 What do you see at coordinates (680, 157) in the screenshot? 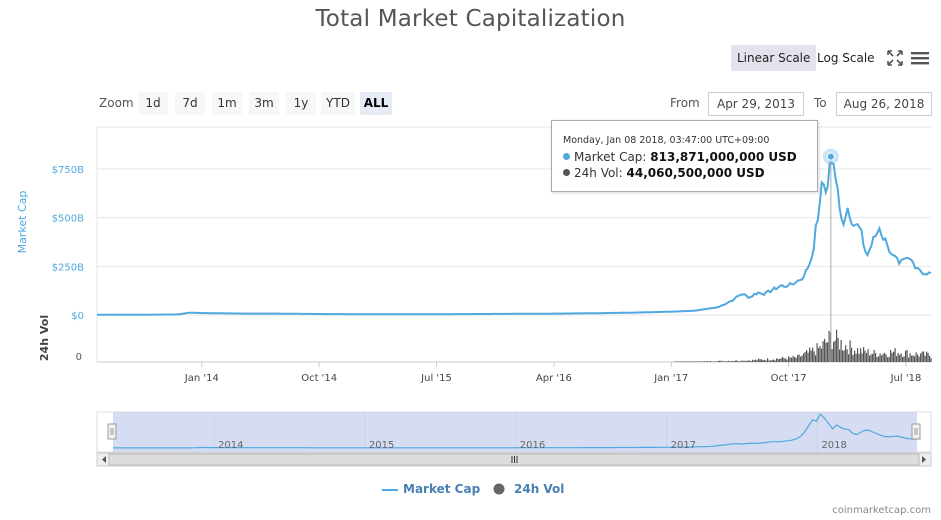
I see `tooltip-mc-row: Market Cap: 813,871,000,000 USD` at bounding box center [680, 157].